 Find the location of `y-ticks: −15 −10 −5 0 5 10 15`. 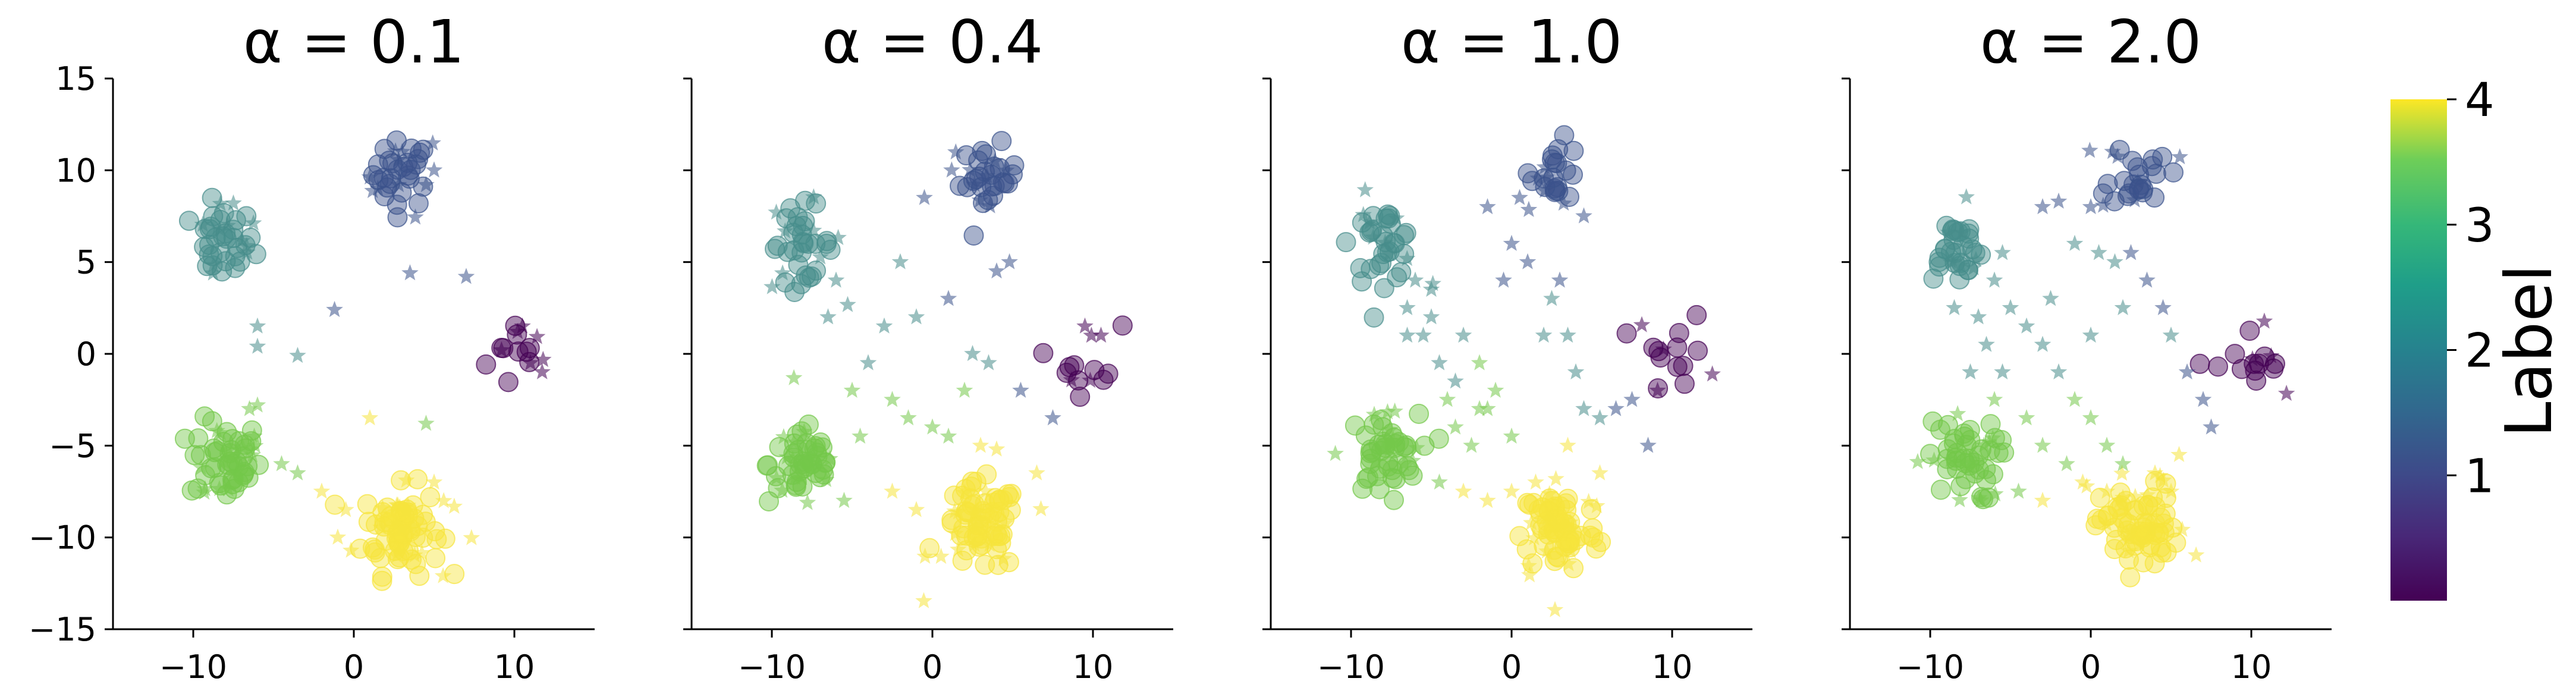

y-ticks: −15 −10 −5 0 5 10 15 is located at coordinates (71, 354).